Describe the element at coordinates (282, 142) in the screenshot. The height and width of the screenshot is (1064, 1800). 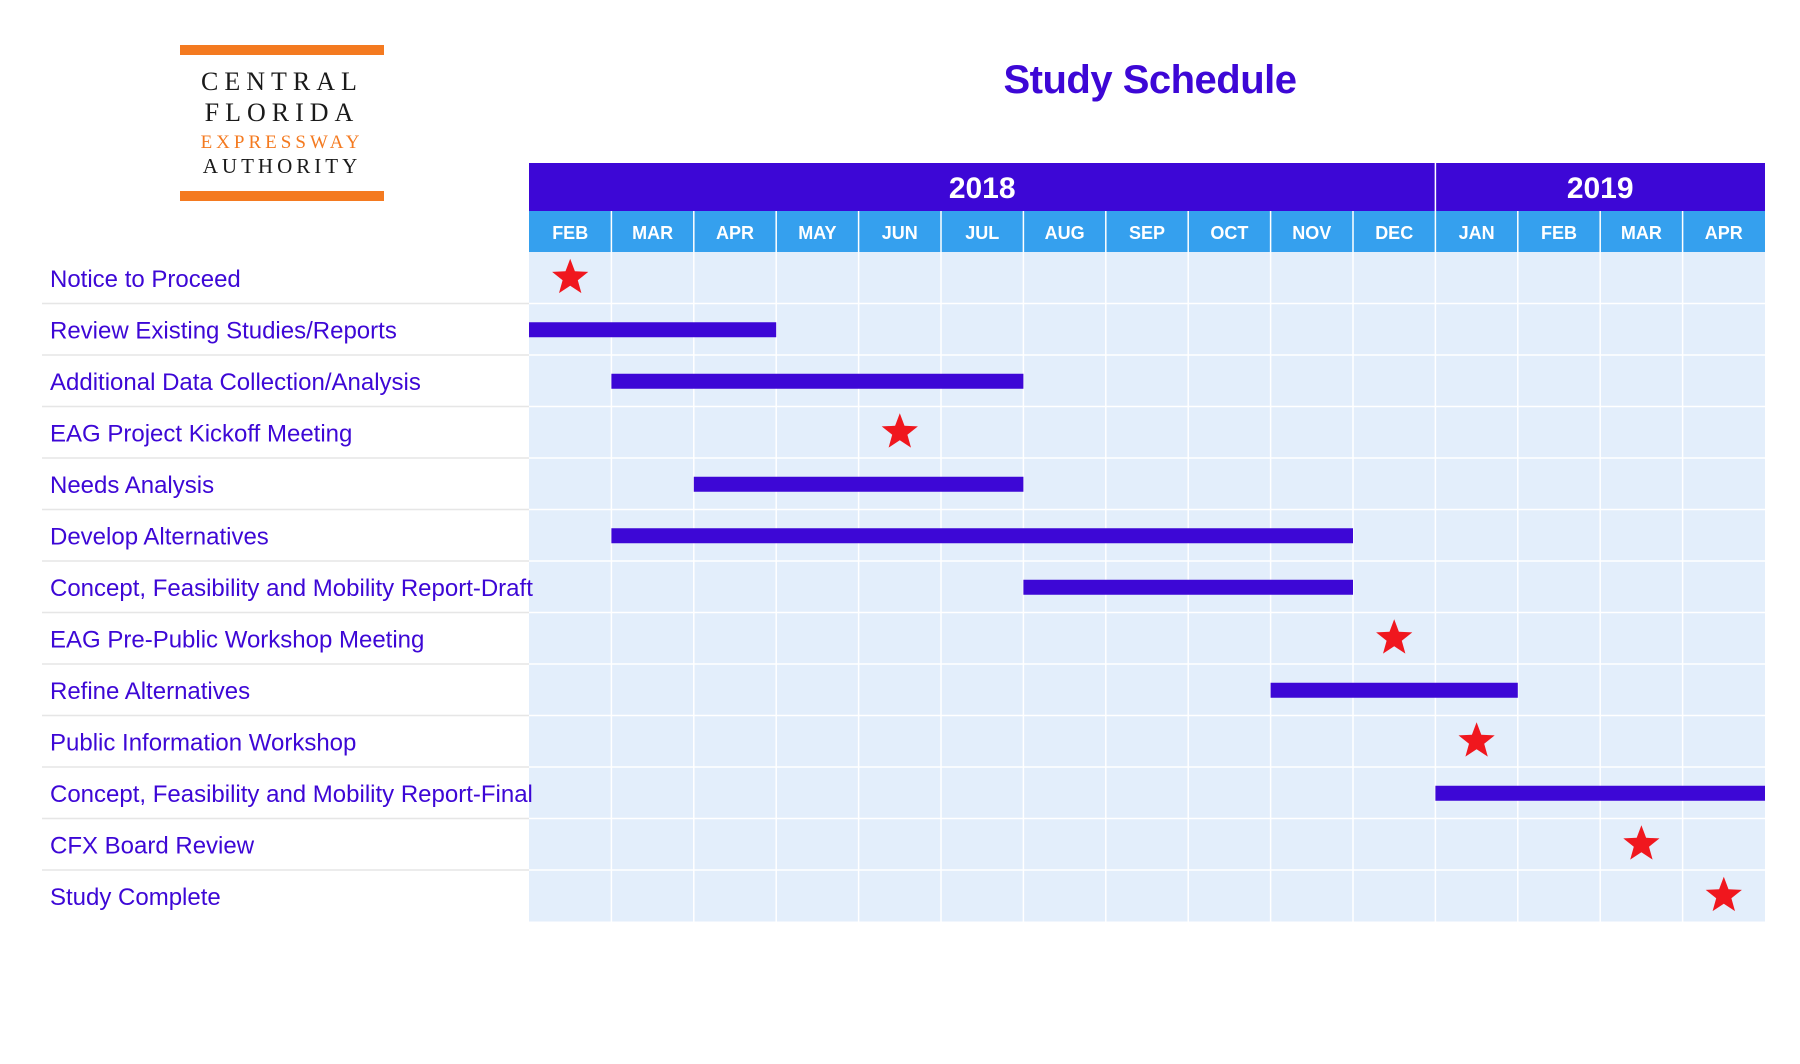
I see `logo-line-expressway: EXPRESSWAY` at that location.